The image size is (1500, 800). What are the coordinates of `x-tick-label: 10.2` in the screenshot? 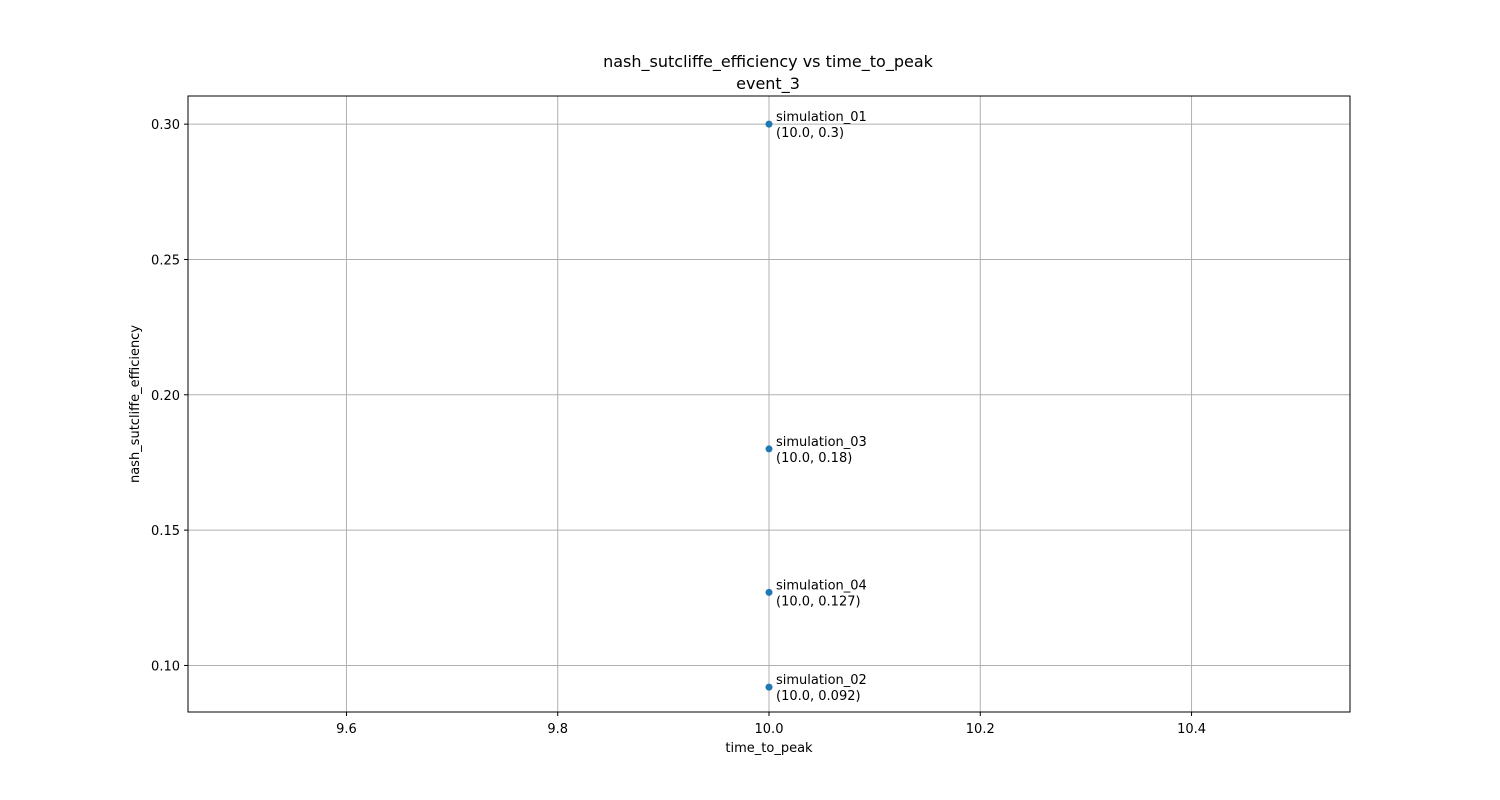 It's located at (980, 729).